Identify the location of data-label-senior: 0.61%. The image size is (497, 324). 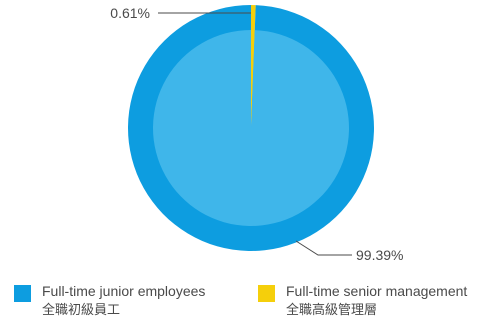
(130, 13).